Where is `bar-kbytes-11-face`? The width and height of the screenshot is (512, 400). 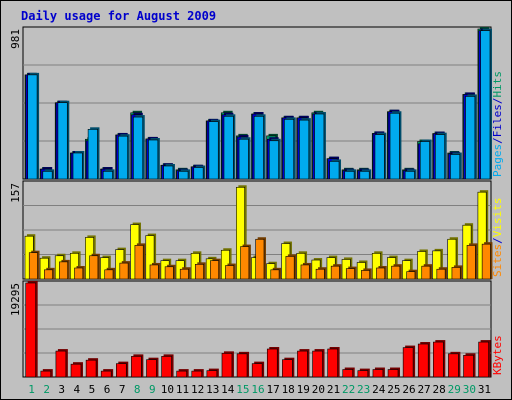 bar-kbytes-11-face is located at coordinates (181, 374).